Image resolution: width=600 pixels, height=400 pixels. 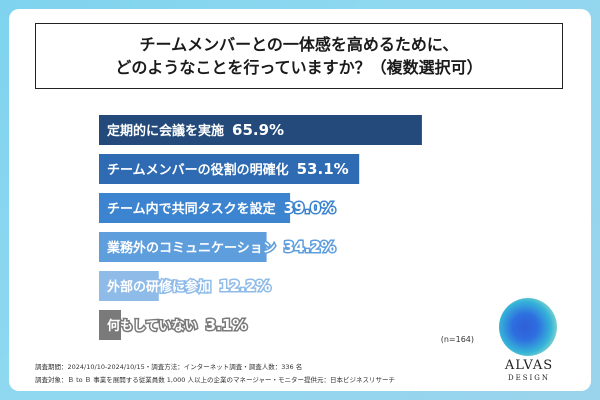 I want to click on bar-value-1: 65.9%, so click(x=258, y=130).